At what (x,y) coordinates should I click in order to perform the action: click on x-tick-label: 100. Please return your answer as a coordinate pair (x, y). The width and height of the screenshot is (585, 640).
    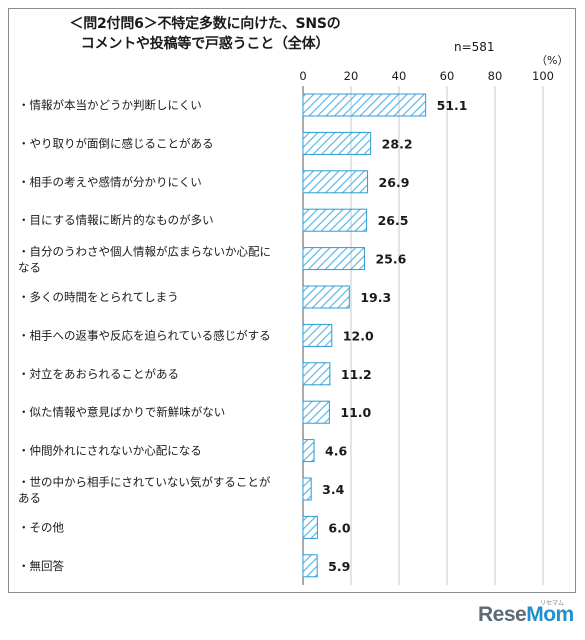
    Looking at the image, I should click on (543, 76).